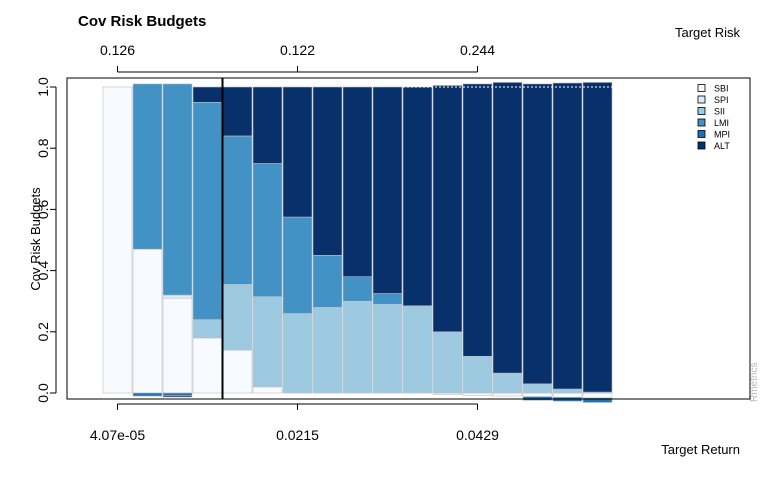 The image size is (781, 498). I want to click on legend-swatch-mpi, so click(701, 134).